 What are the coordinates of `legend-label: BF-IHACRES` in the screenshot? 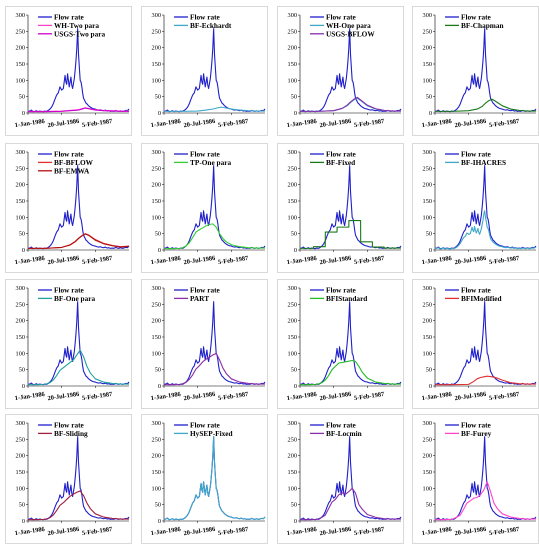 It's located at (483, 162).